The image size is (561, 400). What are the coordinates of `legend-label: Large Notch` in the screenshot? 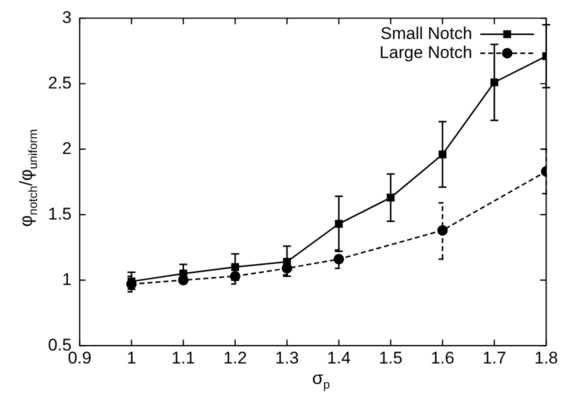 It's located at (426, 52).